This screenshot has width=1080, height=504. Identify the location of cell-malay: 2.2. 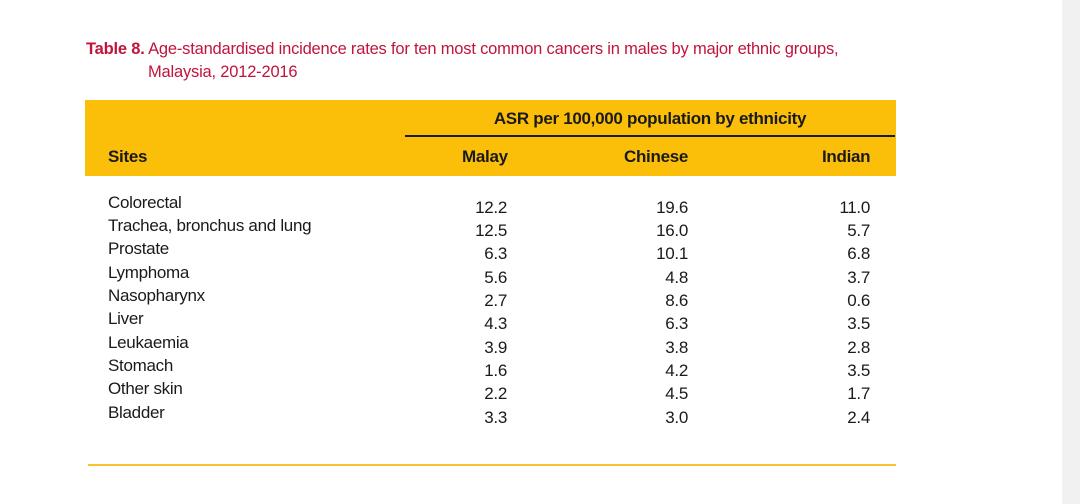
(495, 393).